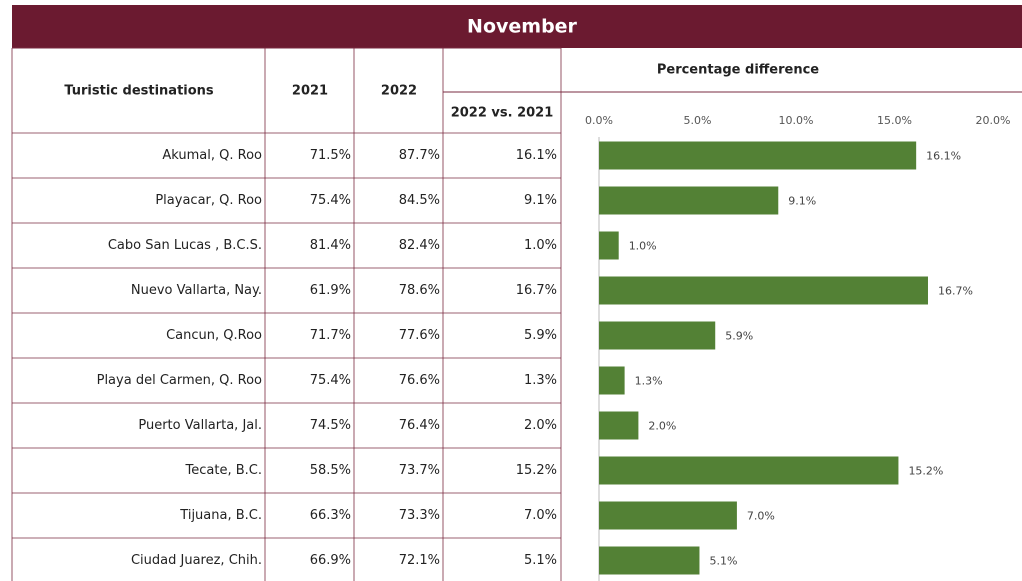  I want to click on cell: Tecate, B.C., so click(223, 470).